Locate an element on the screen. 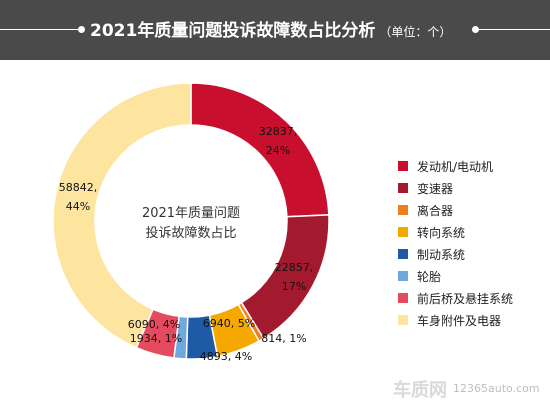  legend-item: 车身附件及电器 is located at coordinates (473, 320).